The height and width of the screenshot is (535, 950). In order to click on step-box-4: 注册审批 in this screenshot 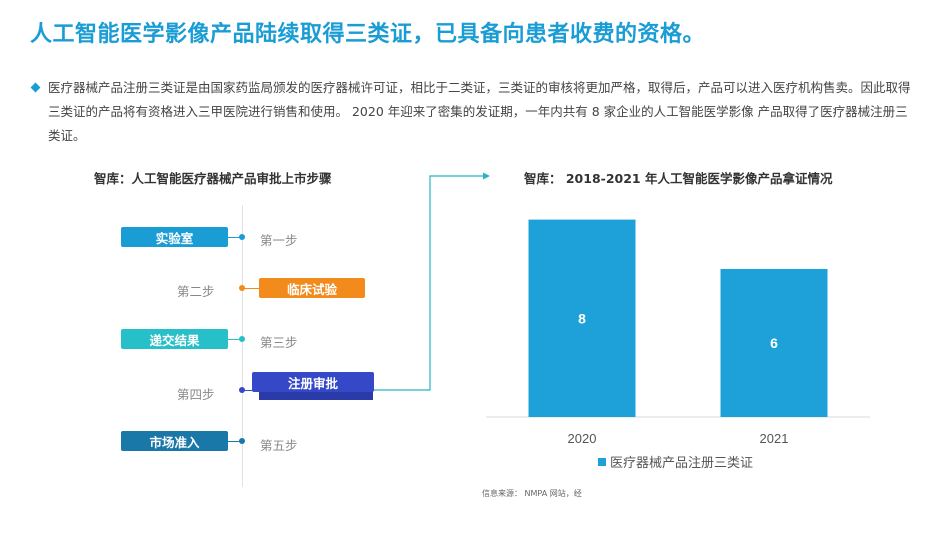, I will do `click(313, 382)`.